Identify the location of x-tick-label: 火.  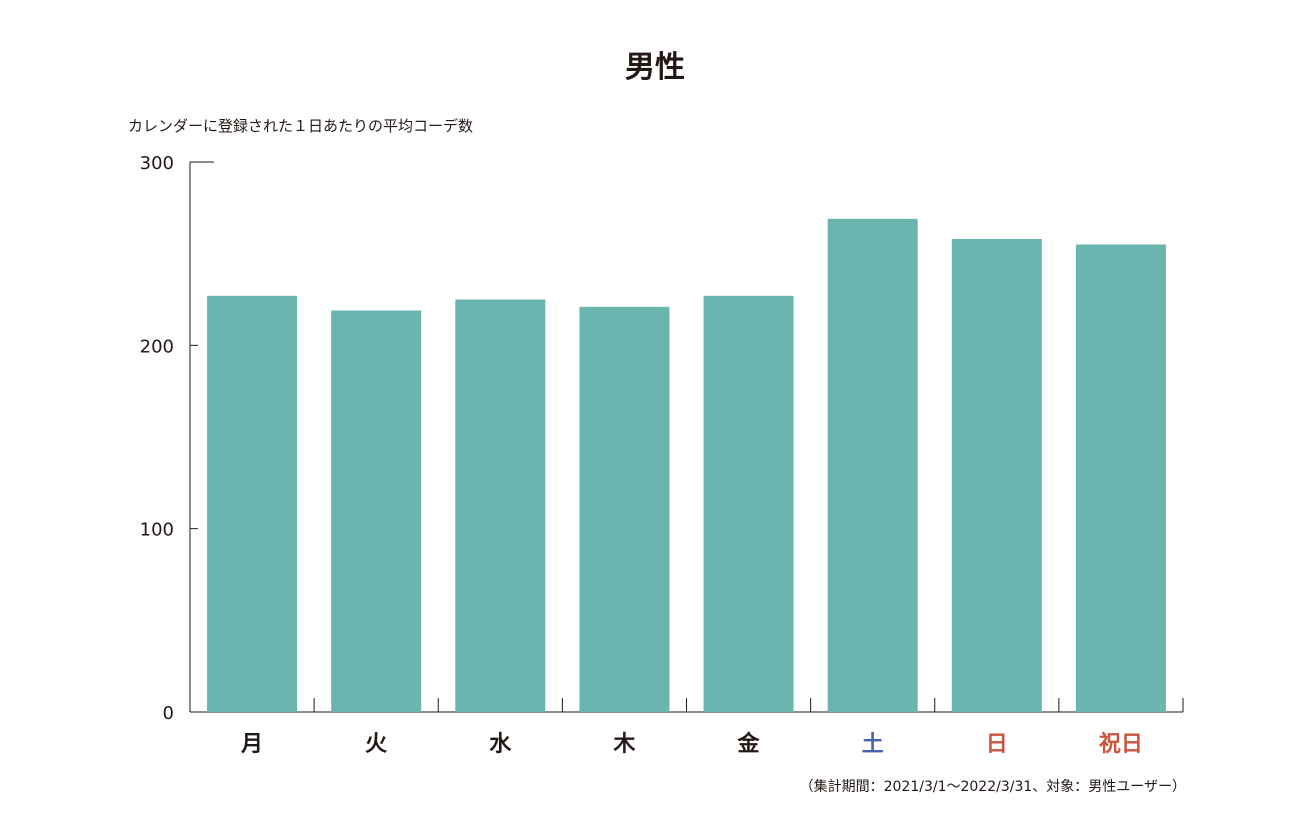
(376, 744).